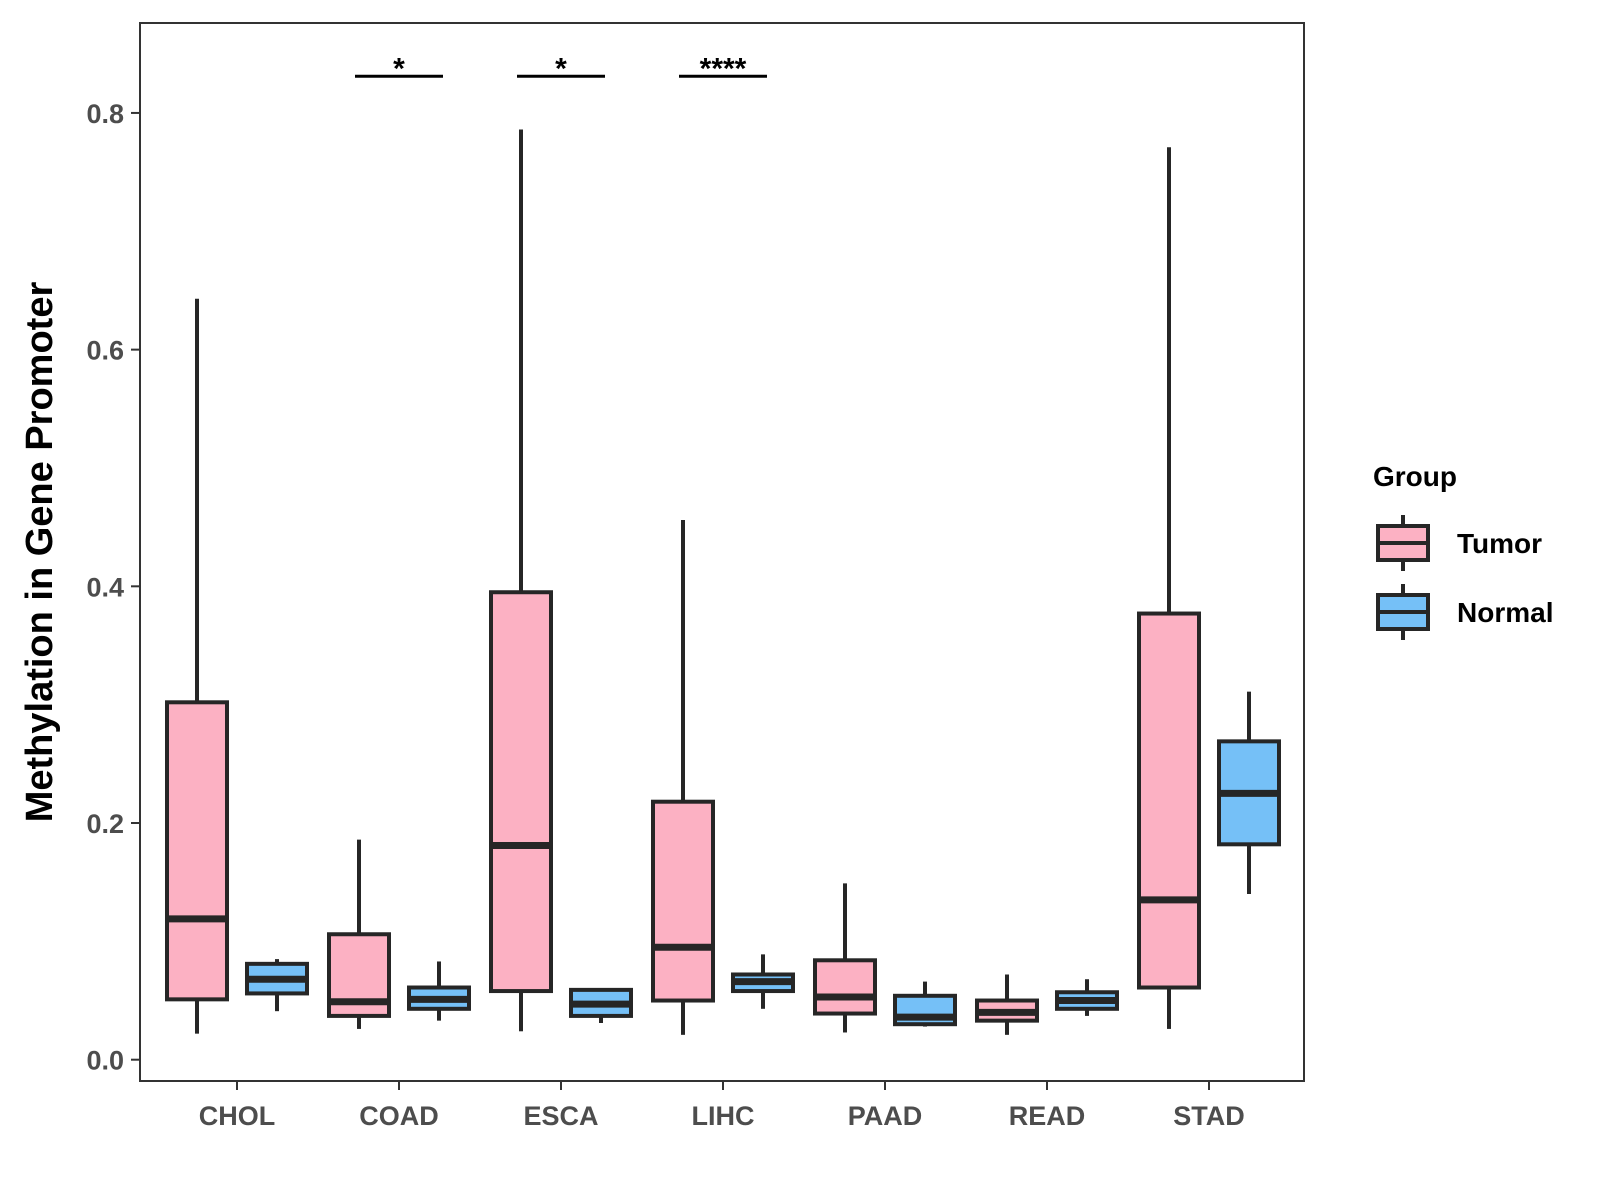 This screenshot has width=1600, height=1200. Describe the element at coordinates (925, 1004) in the screenshot. I see `box-paad-normal` at that location.